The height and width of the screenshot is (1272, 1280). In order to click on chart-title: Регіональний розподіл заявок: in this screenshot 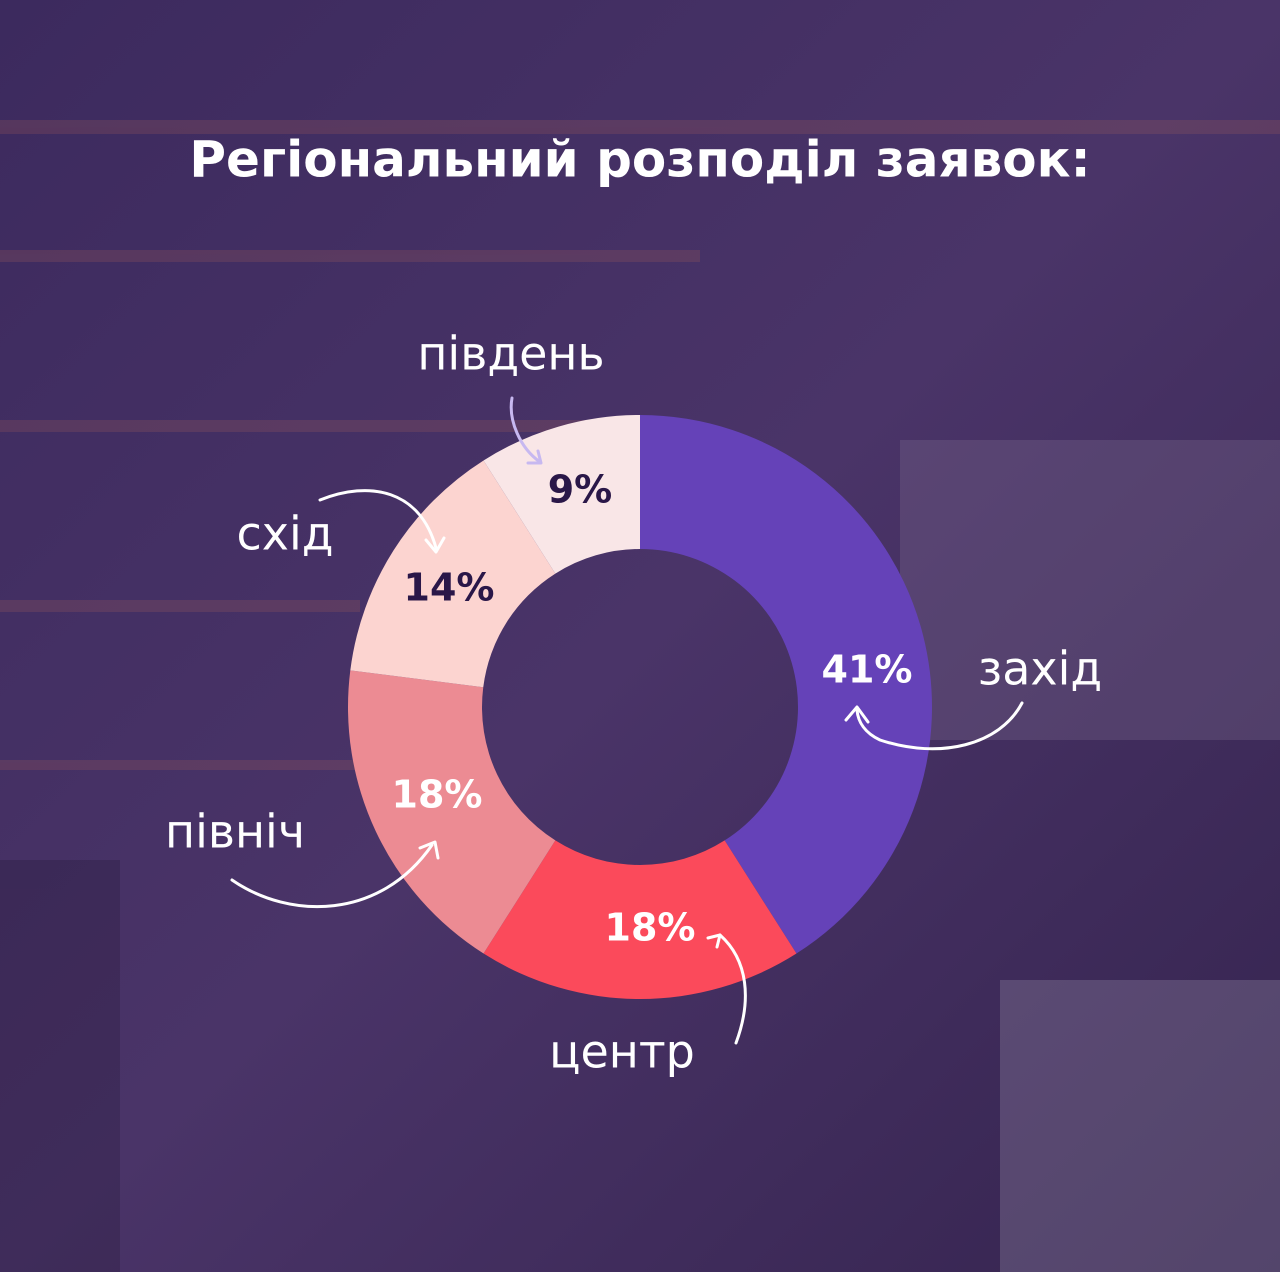, I will do `click(639, 160)`.